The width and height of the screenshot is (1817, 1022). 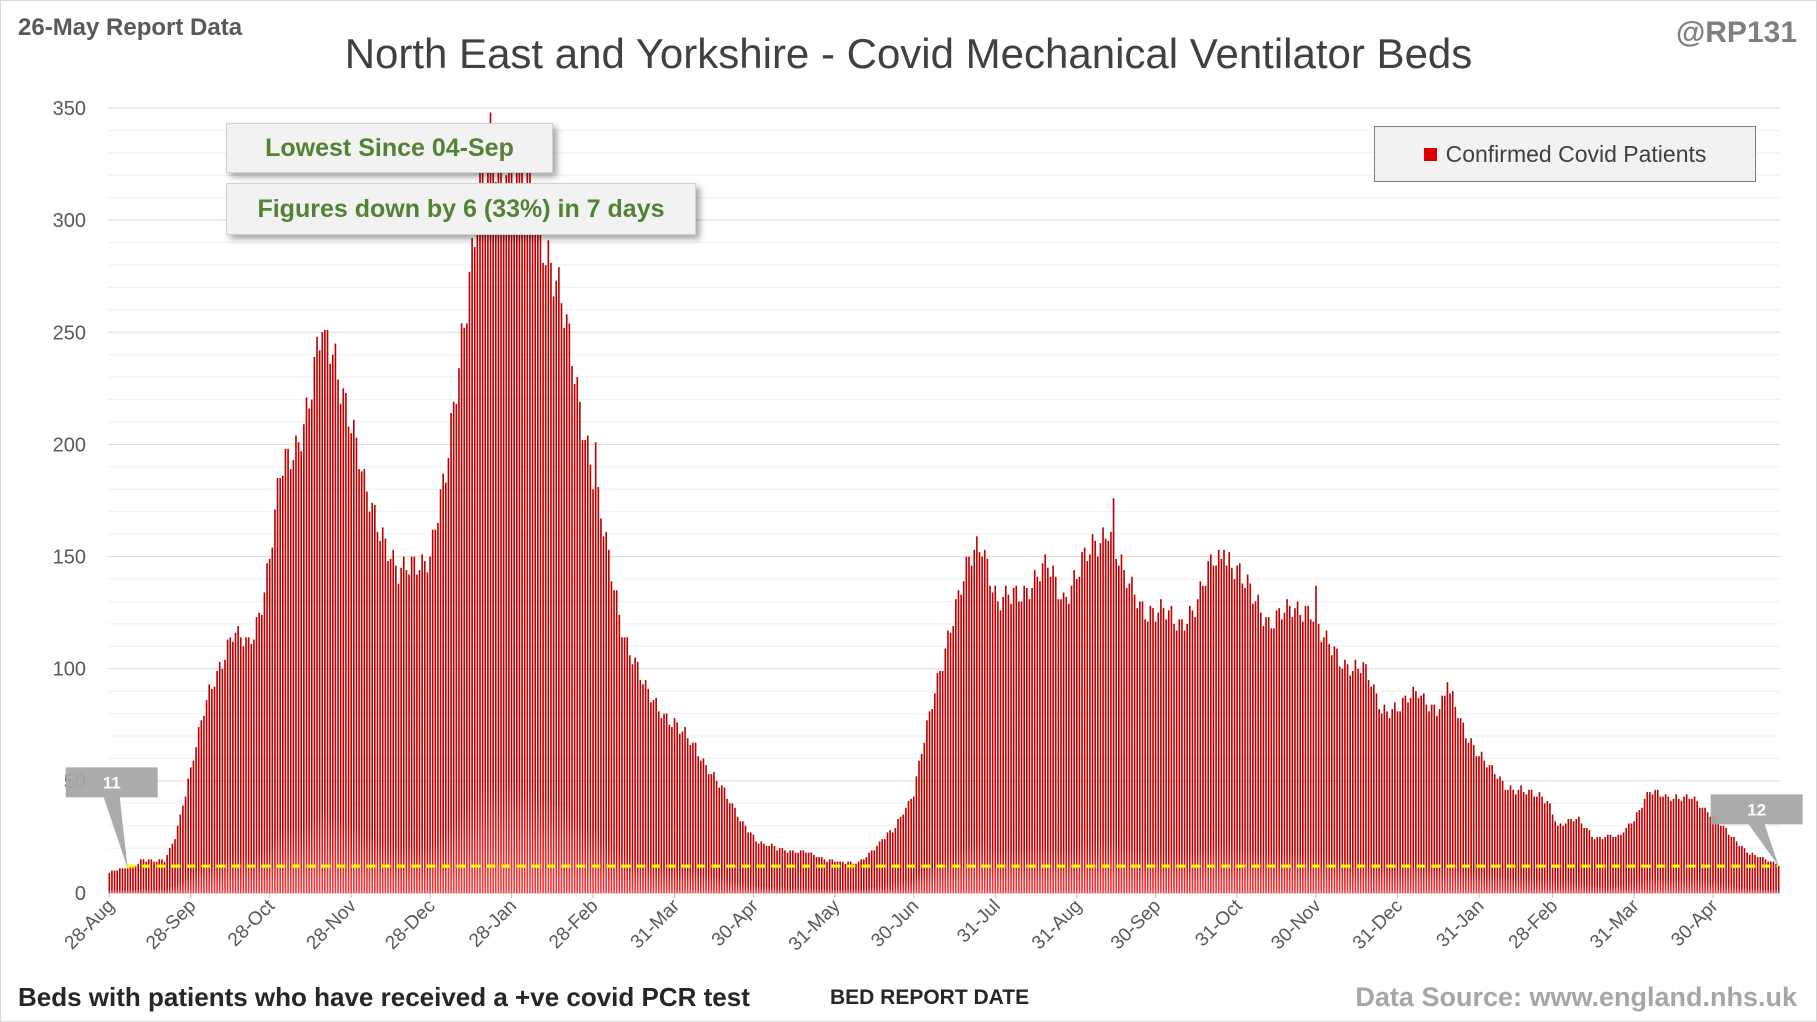 What do you see at coordinates (1136, 925) in the screenshot?
I see `x-tick-label: 30-Sep` at bounding box center [1136, 925].